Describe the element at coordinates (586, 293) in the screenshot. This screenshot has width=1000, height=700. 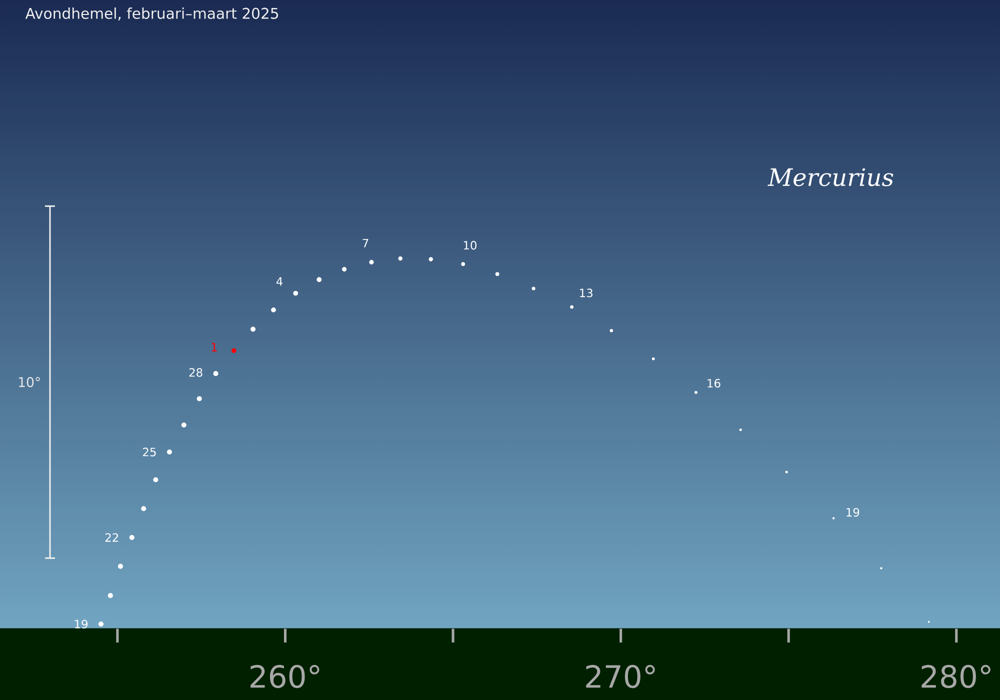
I see `annotation: 13` at that location.